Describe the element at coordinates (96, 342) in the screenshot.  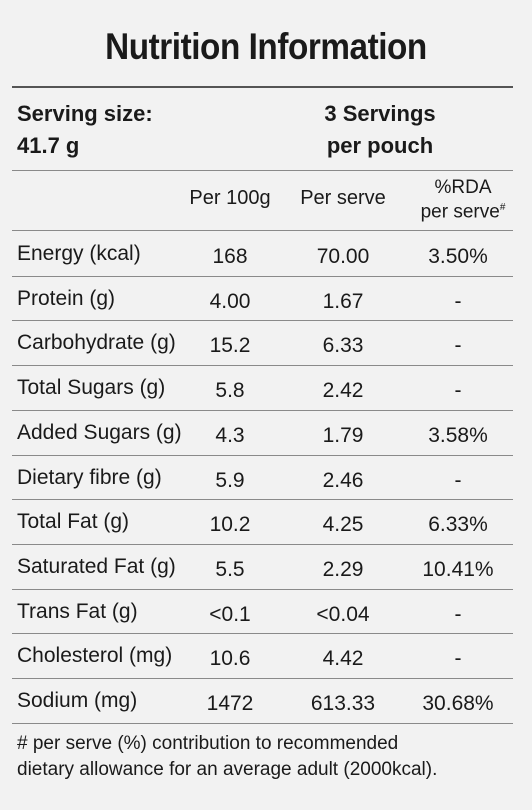
I see `nutrient-name: Carbohydrate (g)` at that location.